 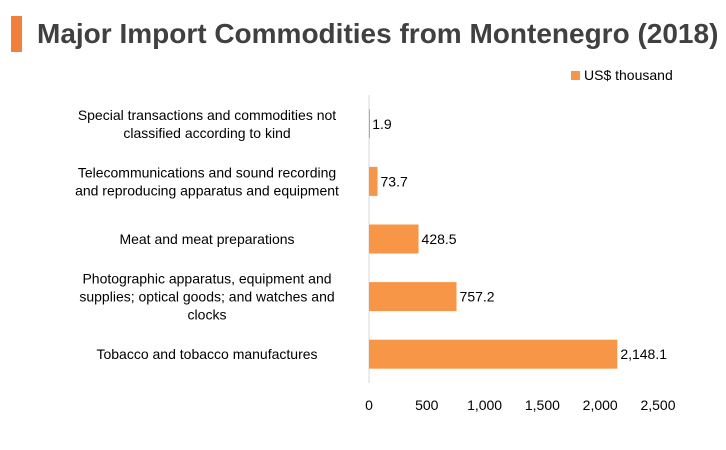 I want to click on category-label: Telecommunications and sound recording, so click(x=207, y=172).